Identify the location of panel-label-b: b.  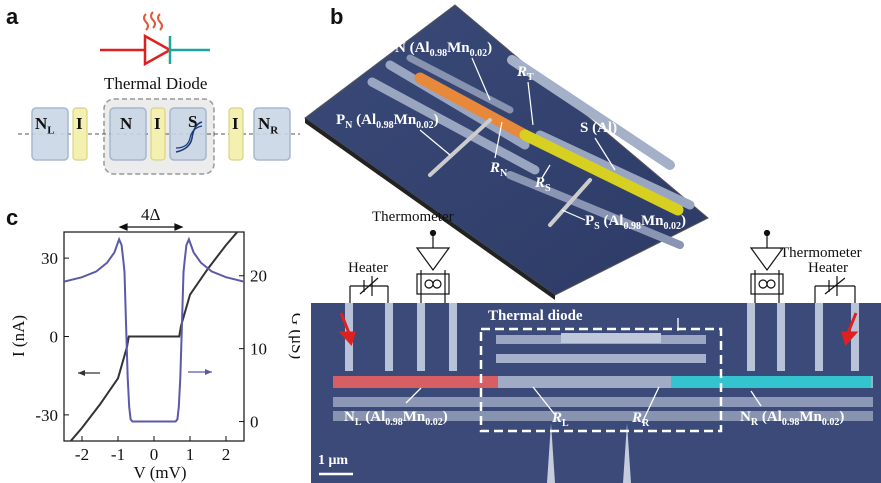
(337, 16).